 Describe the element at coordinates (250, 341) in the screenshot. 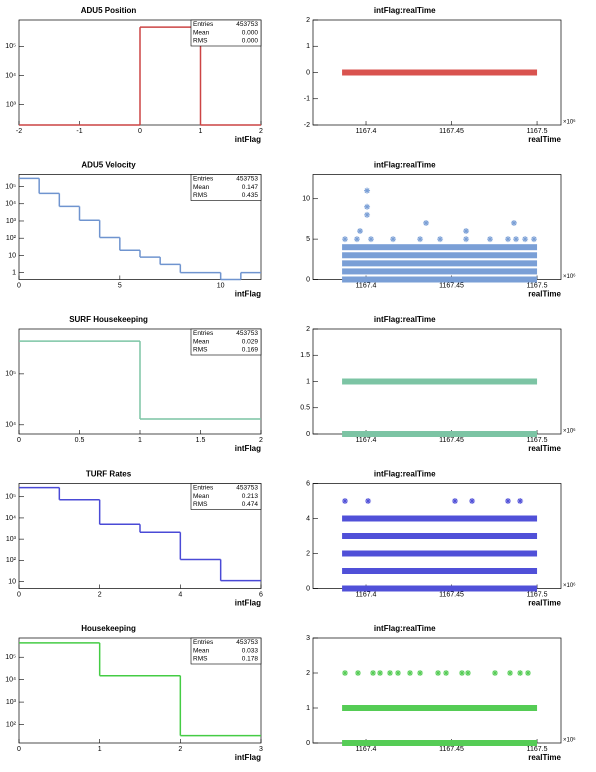

I see `stat-value: 0.029` at that location.